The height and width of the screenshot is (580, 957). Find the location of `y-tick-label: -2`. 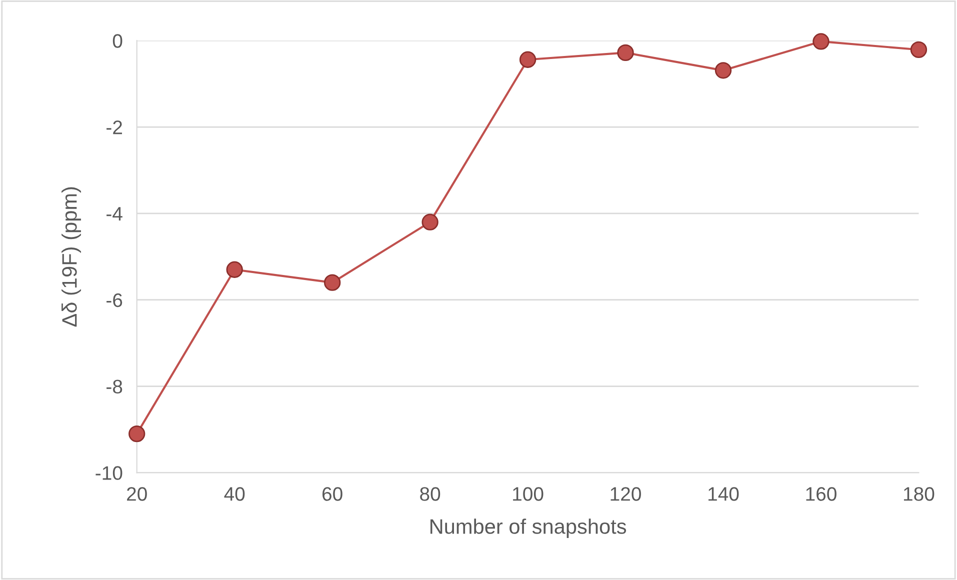

y-tick-label: -2 is located at coordinates (114, 127).